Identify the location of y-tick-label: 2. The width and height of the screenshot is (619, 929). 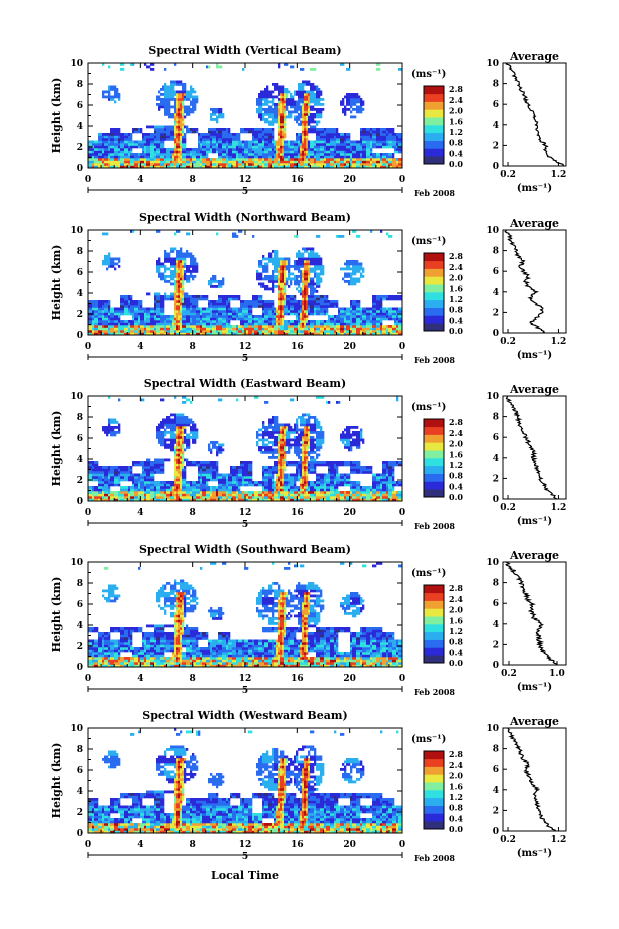
(80, 148).